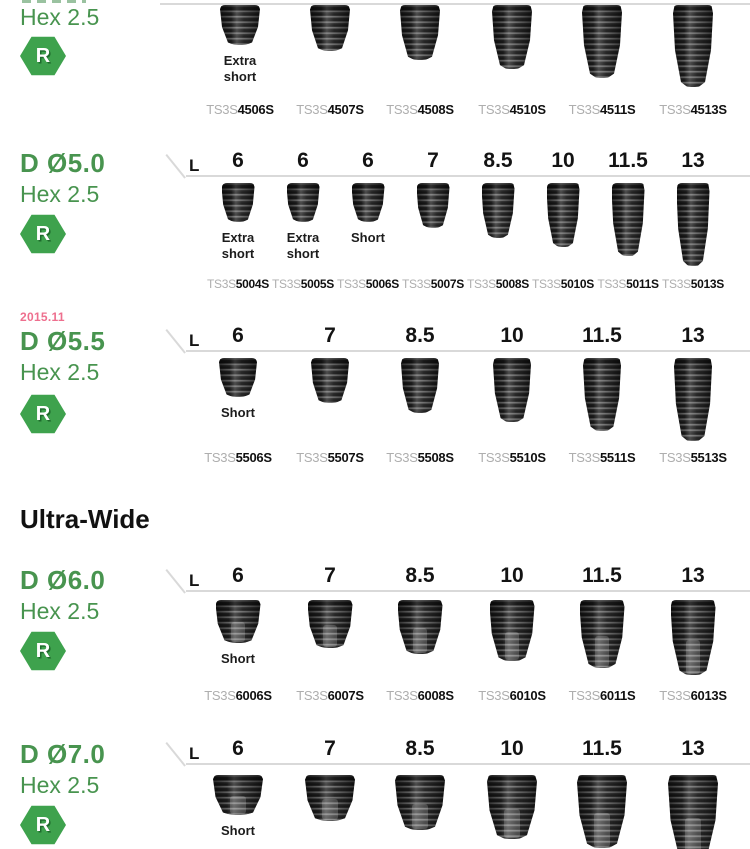 This screenshot has height=849, width=750. I want to click on code-suffix: 5510S, so click(527, 457).